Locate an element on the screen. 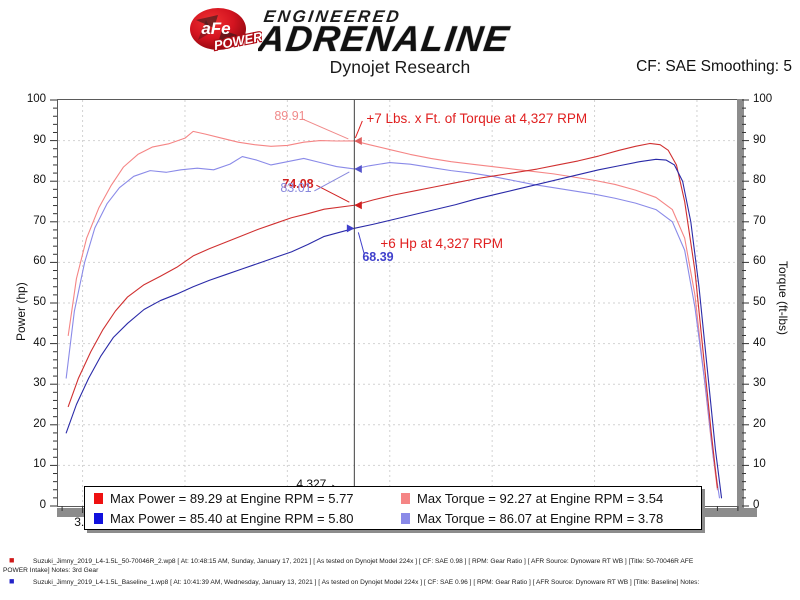 This screenshot has width=800, height=600. readout-power-red: 74.08 is located at coordinates (298, 184).